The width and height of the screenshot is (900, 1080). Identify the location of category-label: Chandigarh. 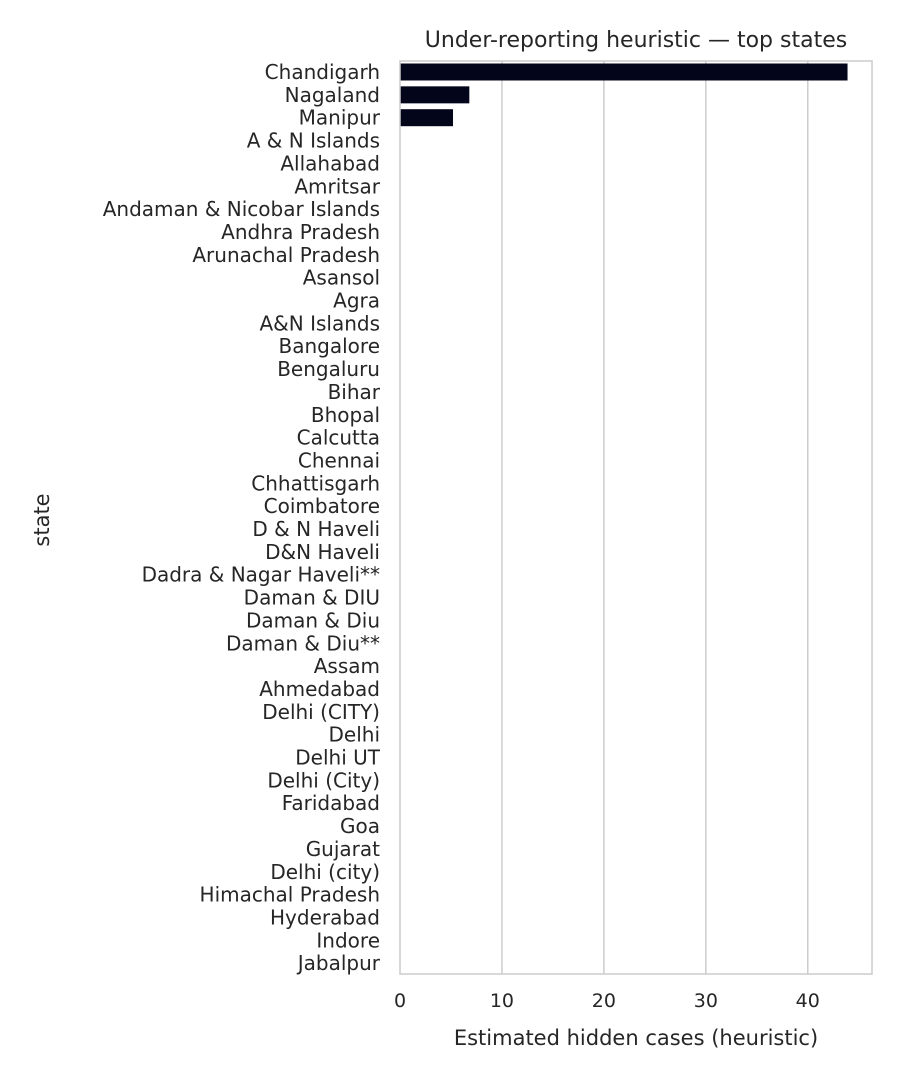
(322, 72).